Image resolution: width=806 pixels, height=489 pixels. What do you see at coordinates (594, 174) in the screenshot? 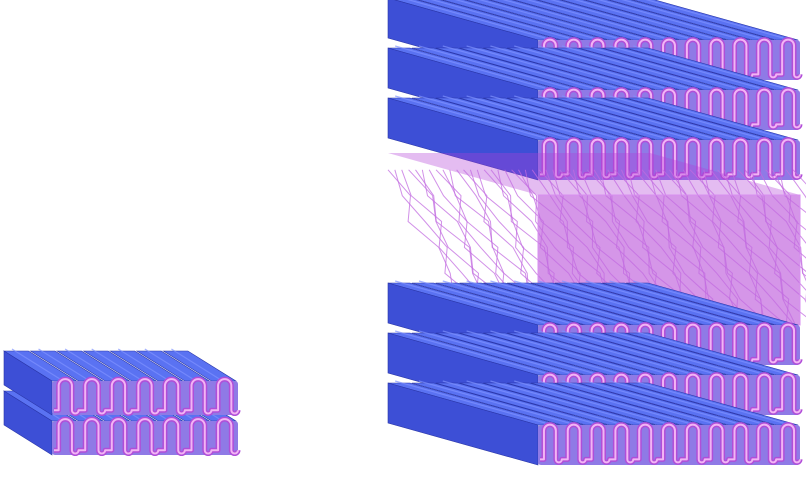
I see `interlayer-top` at bounding box center [594, 174].